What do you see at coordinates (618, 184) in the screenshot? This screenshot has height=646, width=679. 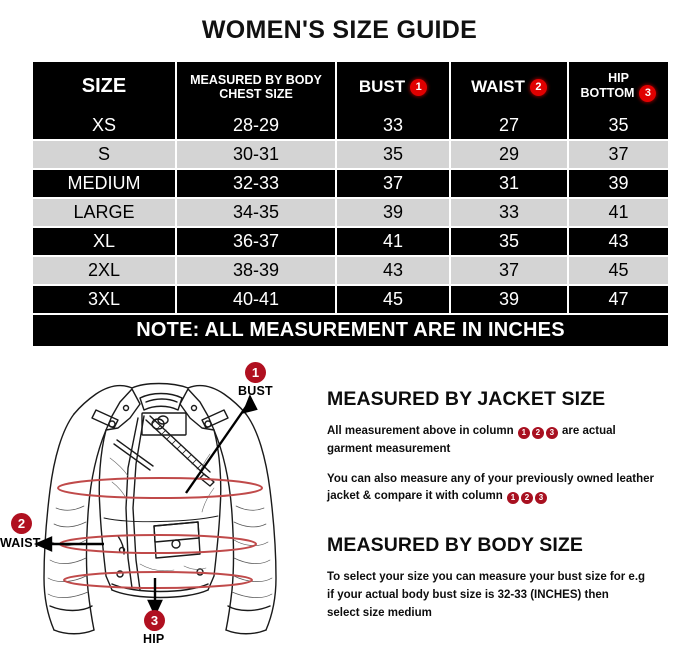 I see `cell-hip: 39` at bounding box center [618, 184].